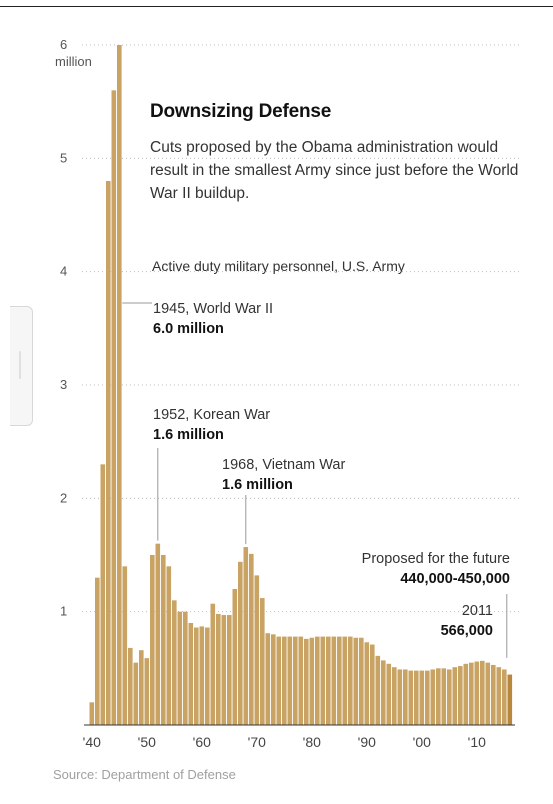 This screenshot has width=553, height=804. What do you see at coordinates (367, 742) in the screenshot?
I see `x-tick-label: '90` at bounding box center [367, 742].